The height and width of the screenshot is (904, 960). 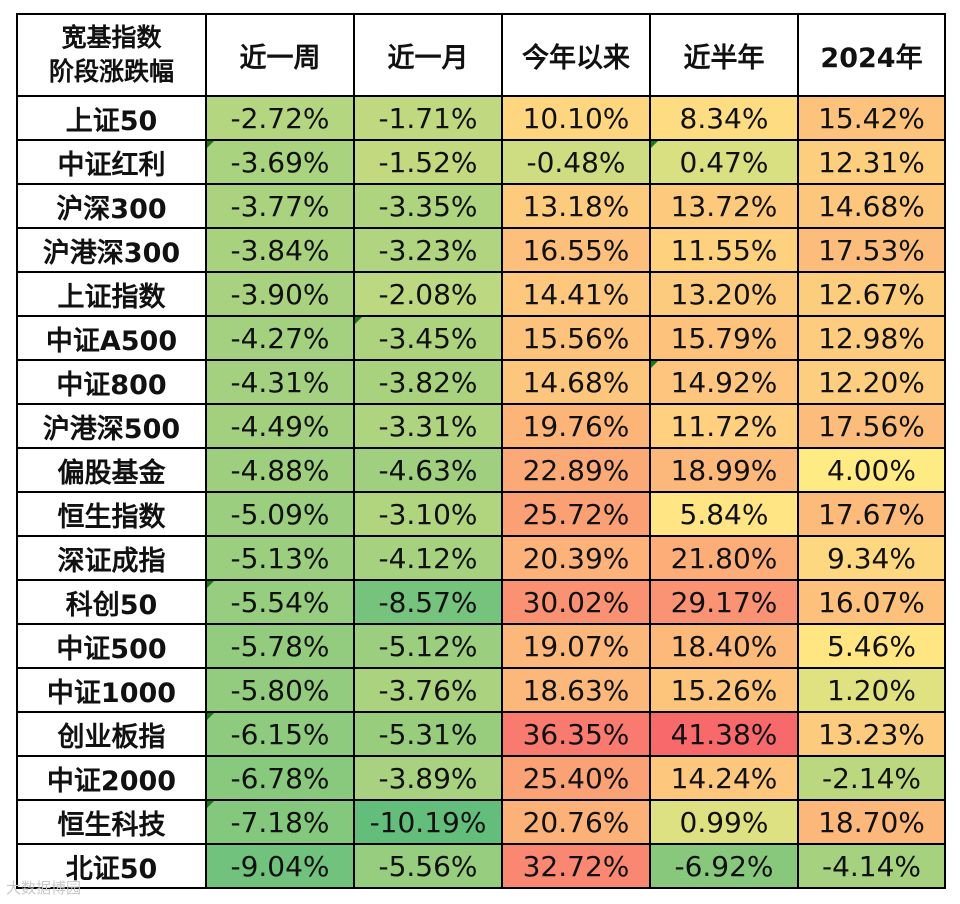 I want to click on cell-week: -4.49%, so click(x=280, y=426).